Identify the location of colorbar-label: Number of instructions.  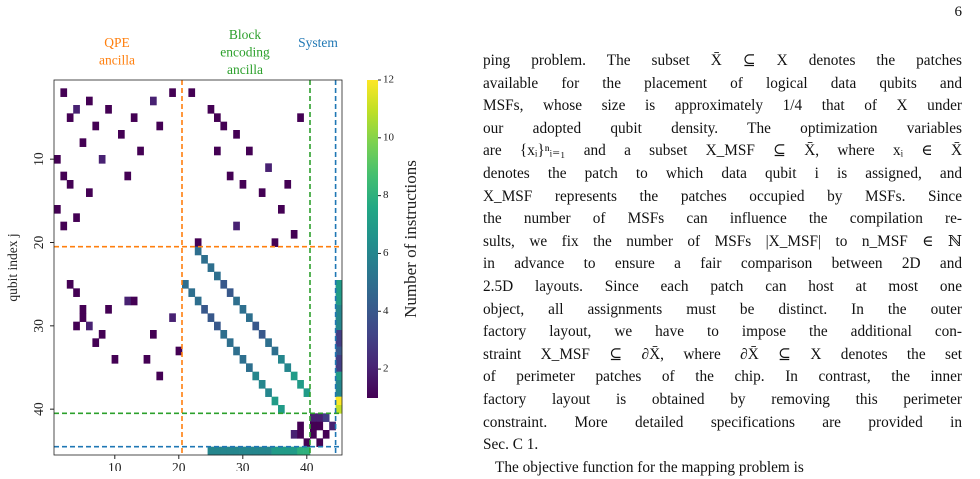
(410, 239).